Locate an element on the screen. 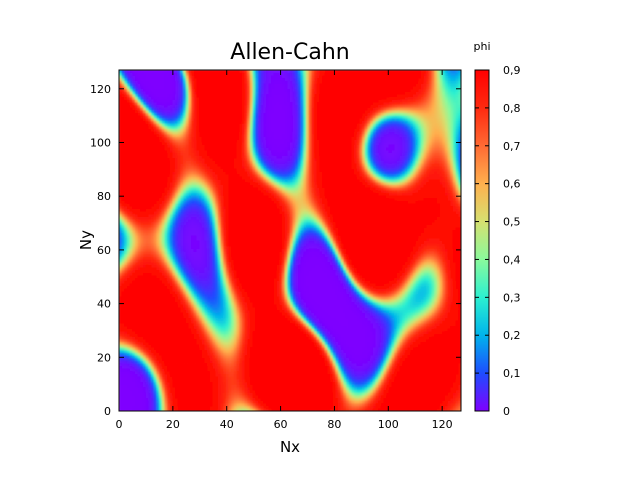  y-tick-label: 0 is located at coordinates (107, 411).